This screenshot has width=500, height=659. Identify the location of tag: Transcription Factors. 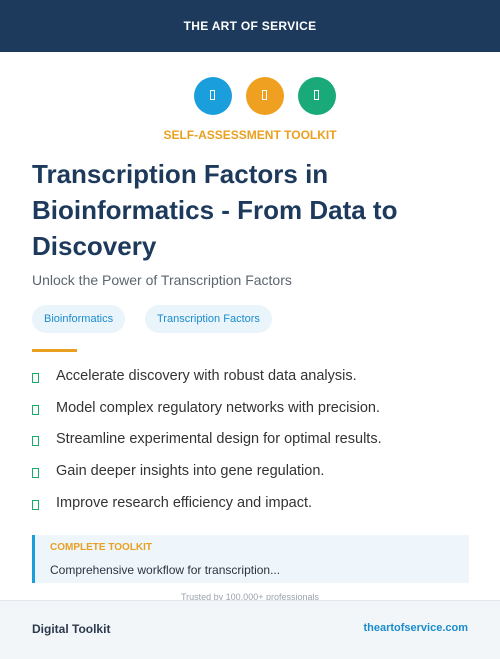
(208, 319).